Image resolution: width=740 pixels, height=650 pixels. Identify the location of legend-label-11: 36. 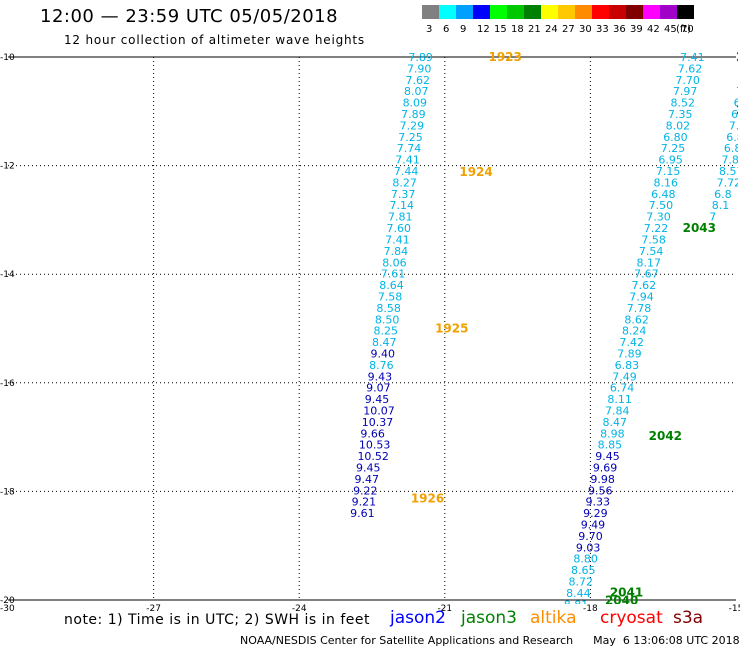
(619, 29).